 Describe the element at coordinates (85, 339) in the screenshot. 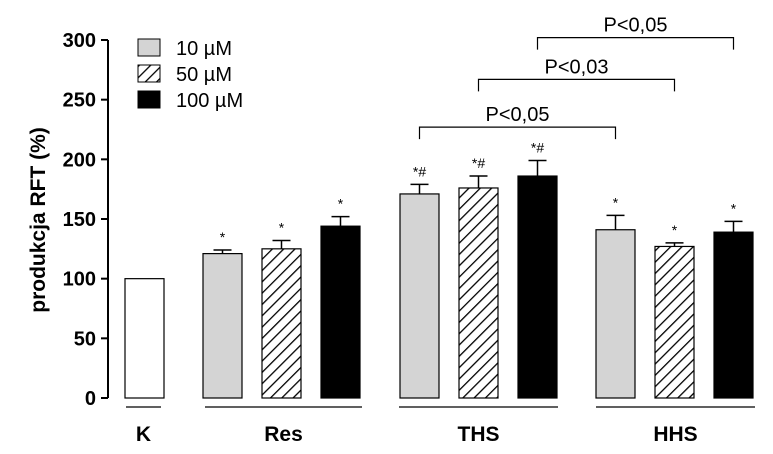

I see `y-tick-label: 50` at that location.